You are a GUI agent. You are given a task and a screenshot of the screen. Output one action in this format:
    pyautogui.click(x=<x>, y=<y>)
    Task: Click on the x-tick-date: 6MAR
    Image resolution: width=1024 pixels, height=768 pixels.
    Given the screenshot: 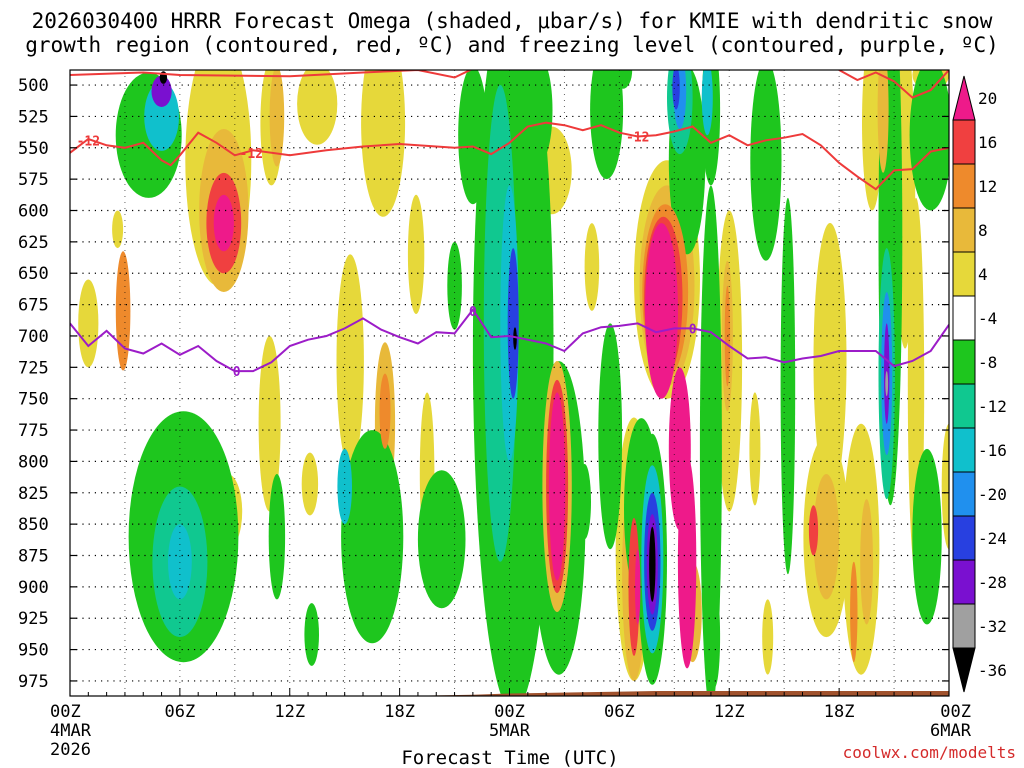 What is the action you would take?
    pyautogui.click(x=951, y=731)
    